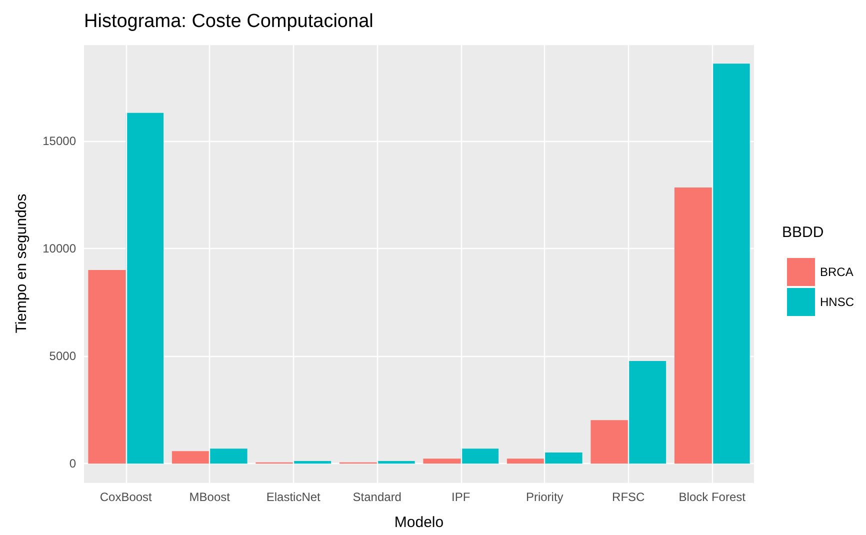 This screenshot has width=866, height=535. What do you see at coordinates (126, 497) in the screenshot?
I see `x-tick-label: CoxBoost` at bounding box center [126, 497].